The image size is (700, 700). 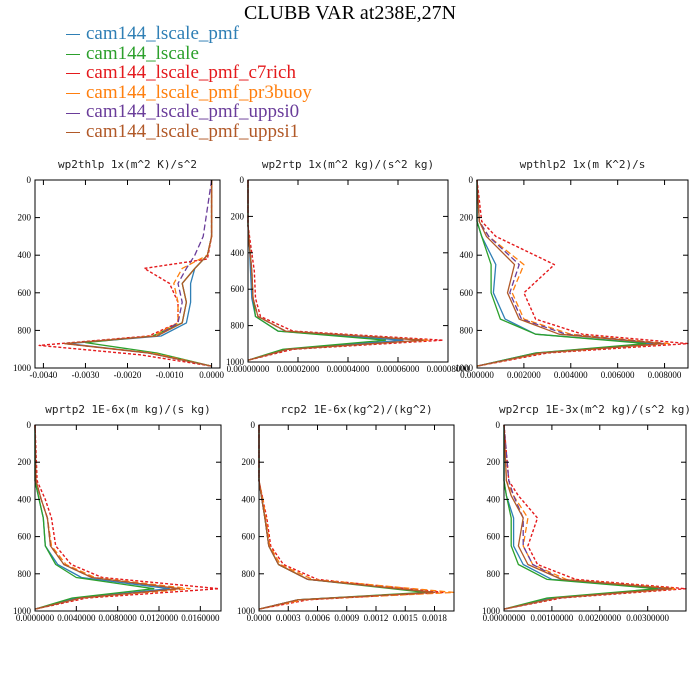 I want to click on legend-item: cam144_lscale_pmf_c7rich, so click(x=189, y=73).